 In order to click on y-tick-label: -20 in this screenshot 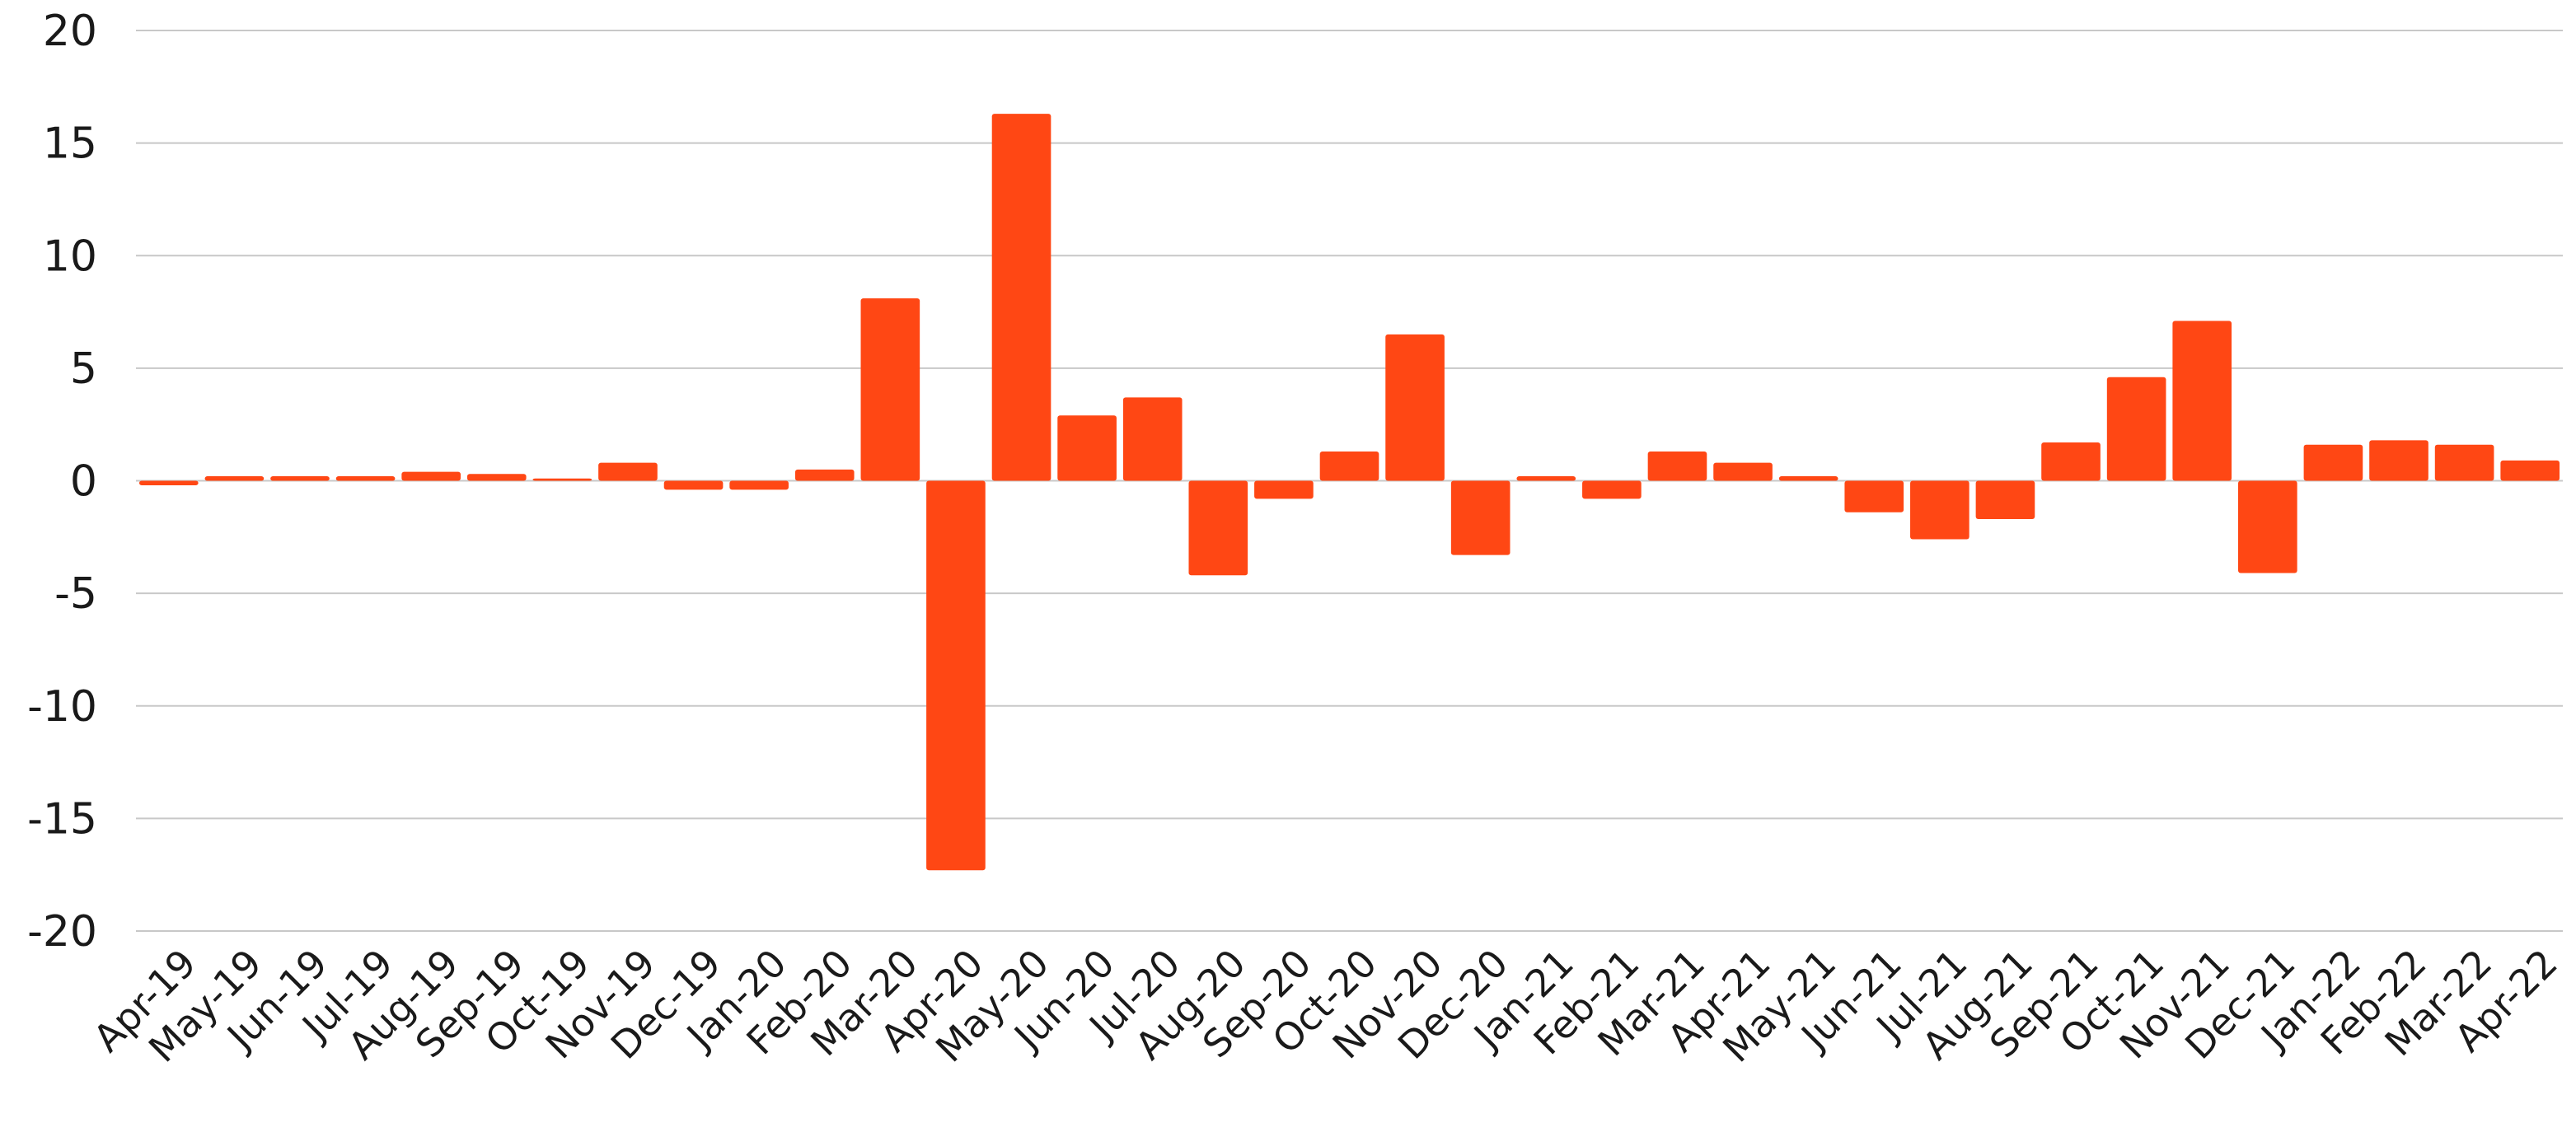, I will do `click(62, 932)`.